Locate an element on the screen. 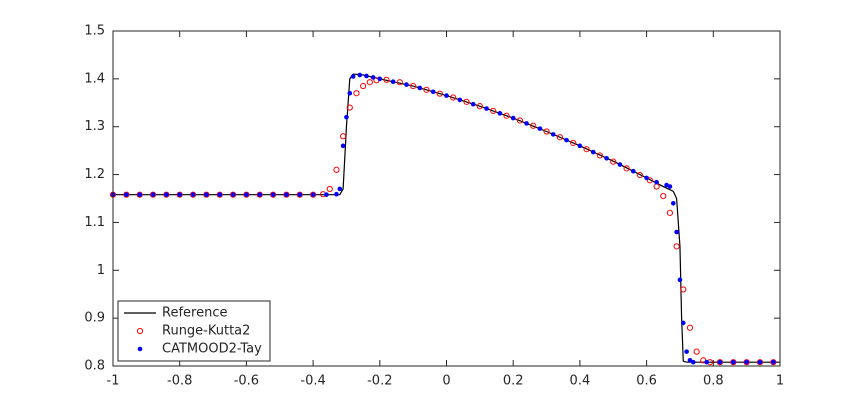 The width and height of the screenshot is (862, 412). legend-box is located at coordinates (194, 331).